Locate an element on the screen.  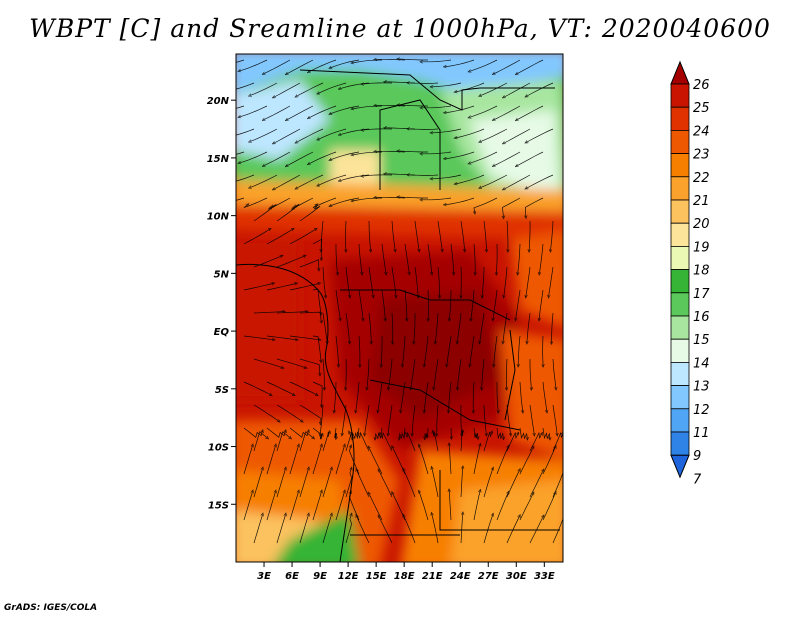
lat-tick-label: 10S is located at coordinates (218, 448).